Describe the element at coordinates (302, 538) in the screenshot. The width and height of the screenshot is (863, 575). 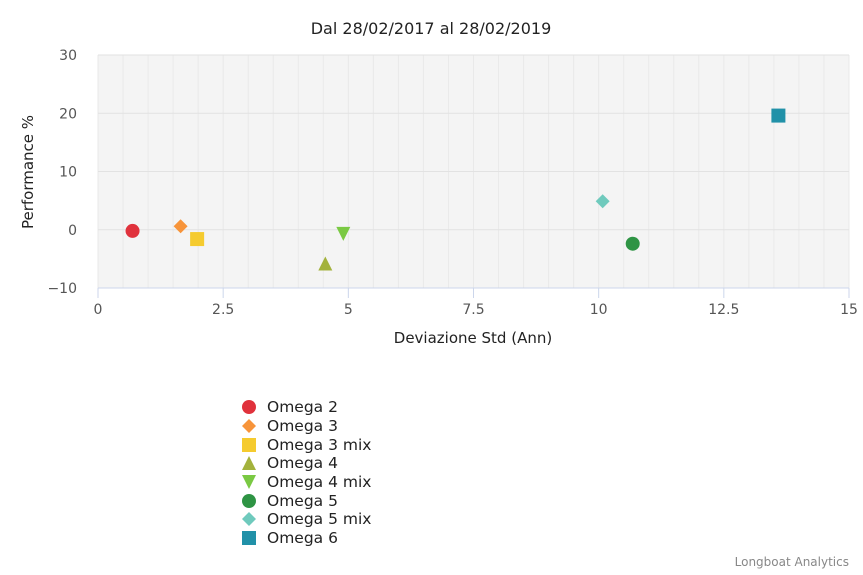
I see `legend-label: Omega 6` at that location.